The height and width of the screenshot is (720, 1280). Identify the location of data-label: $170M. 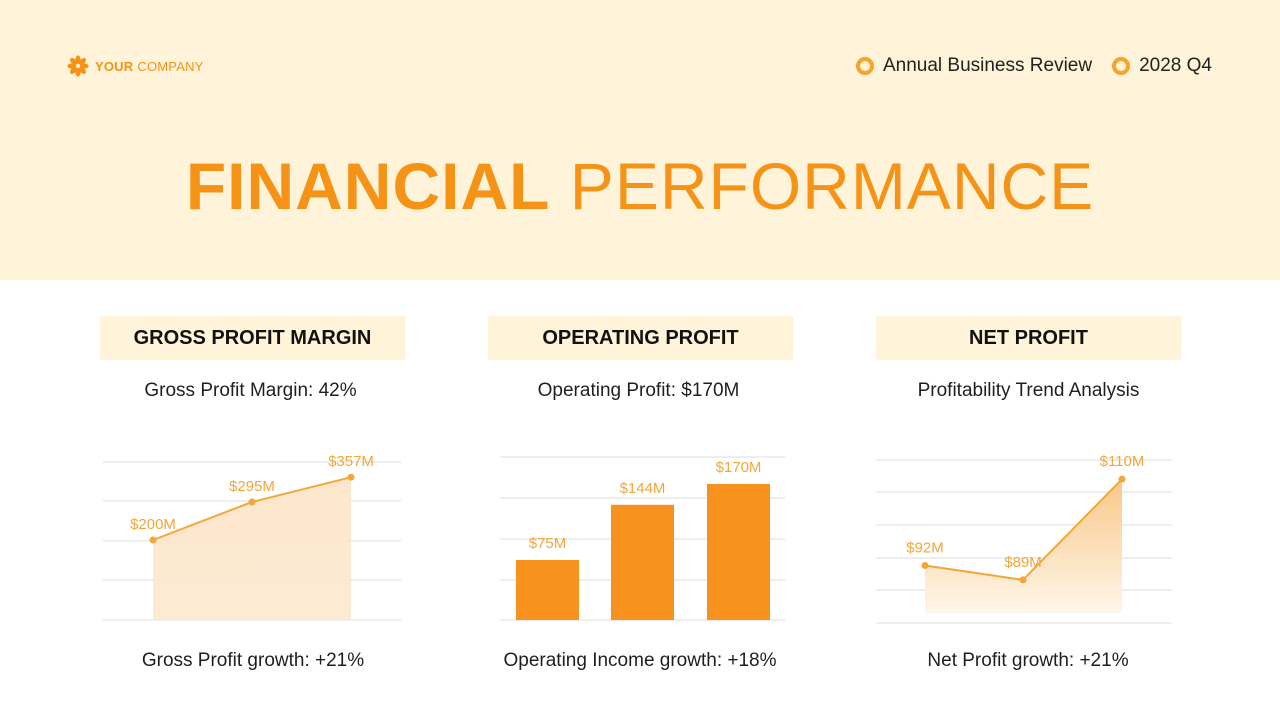
(739, 467).